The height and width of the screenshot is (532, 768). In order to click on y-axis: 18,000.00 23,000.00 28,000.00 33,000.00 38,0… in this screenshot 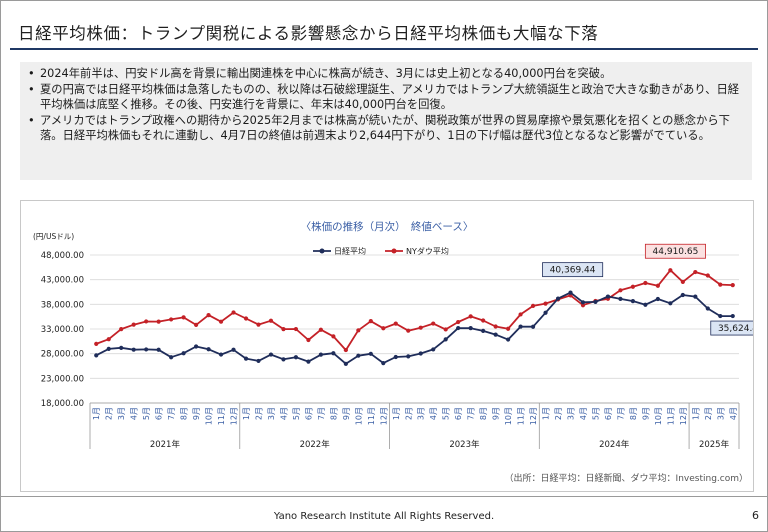, I will do `click(62, 330)`.